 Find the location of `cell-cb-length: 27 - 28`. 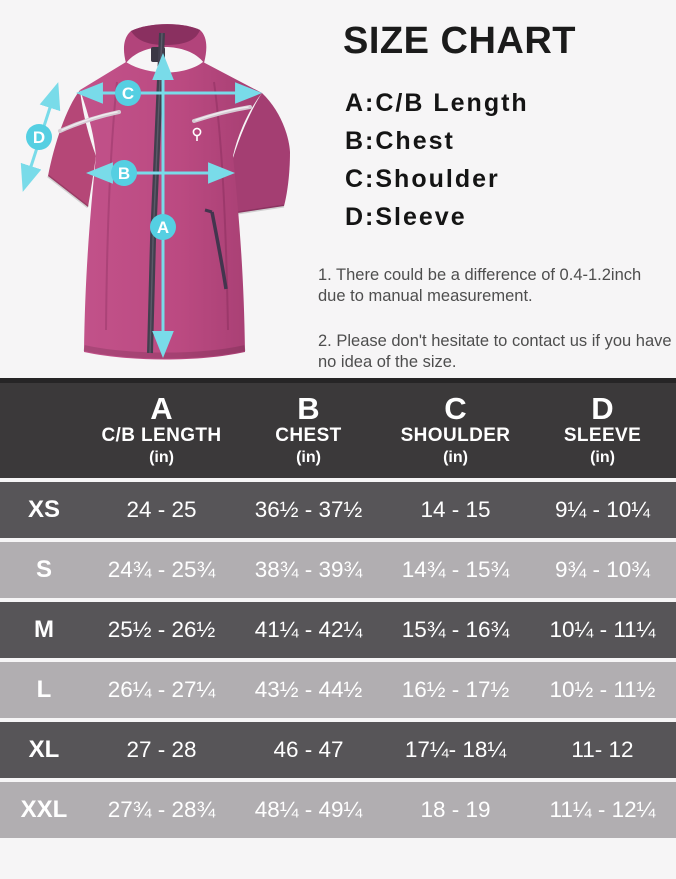

cell-cb-length: 27 - 28 is located at coordinates (161, 749).